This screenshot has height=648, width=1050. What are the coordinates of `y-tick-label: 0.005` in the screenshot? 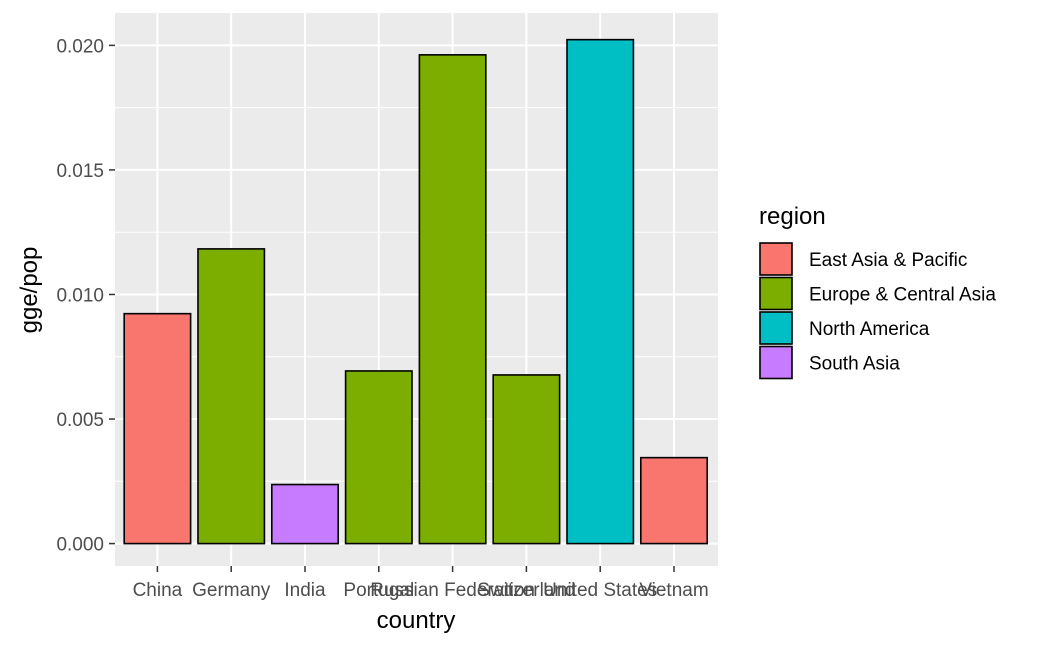 It's located at (80, 420).